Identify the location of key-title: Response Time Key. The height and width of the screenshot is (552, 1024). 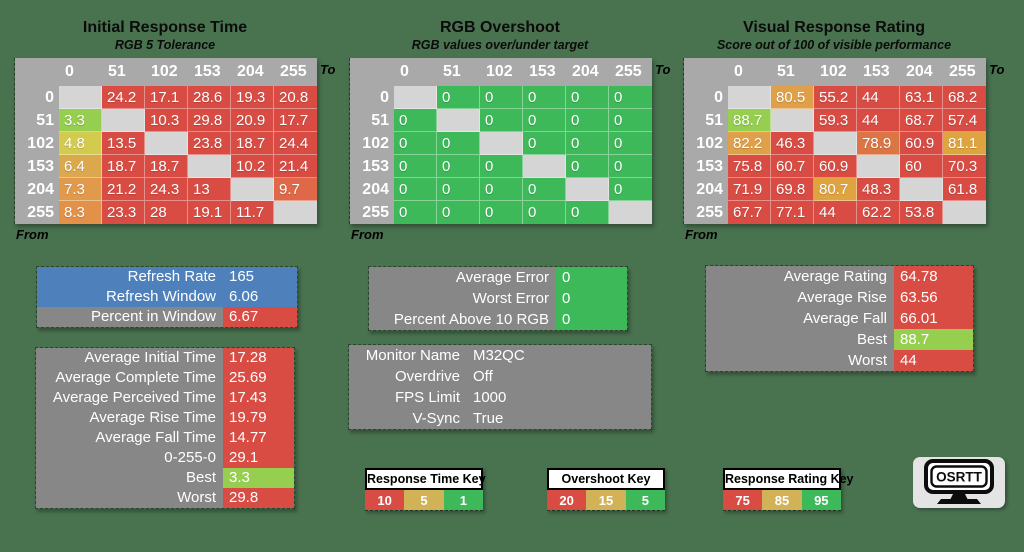
(425, 479).